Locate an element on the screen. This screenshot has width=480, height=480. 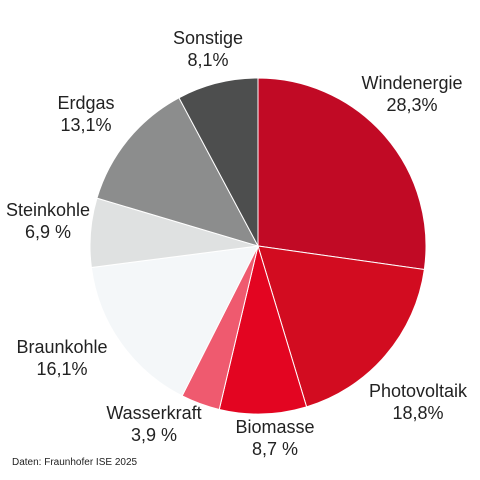
label-windenergie: Windenergie 28,3% is located at coordinates (412, 94).